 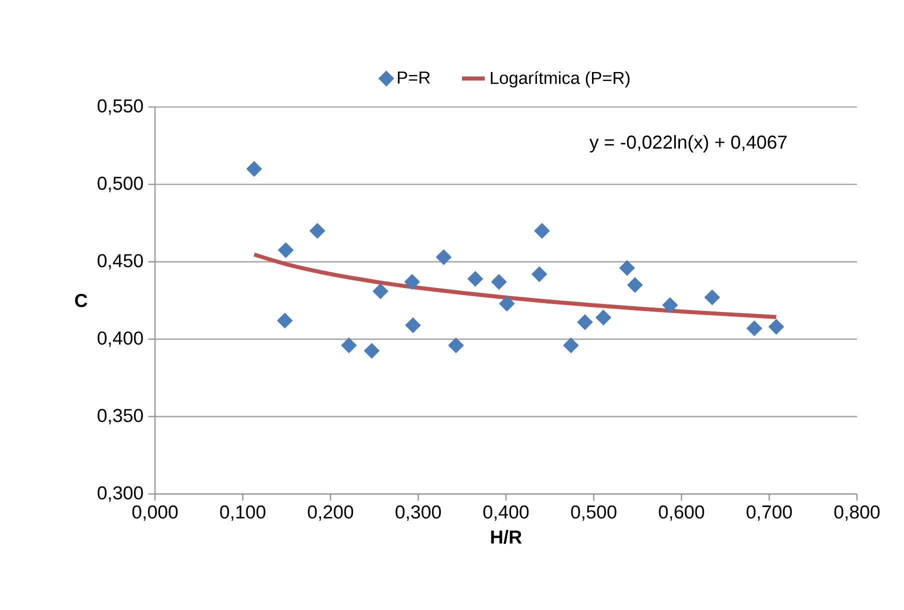 What do you see at coordinates (688, 143) in the screenshot?
I see `annotation: y = -0,022ln(x) + 0,4067` at bounding box center [688, 143].